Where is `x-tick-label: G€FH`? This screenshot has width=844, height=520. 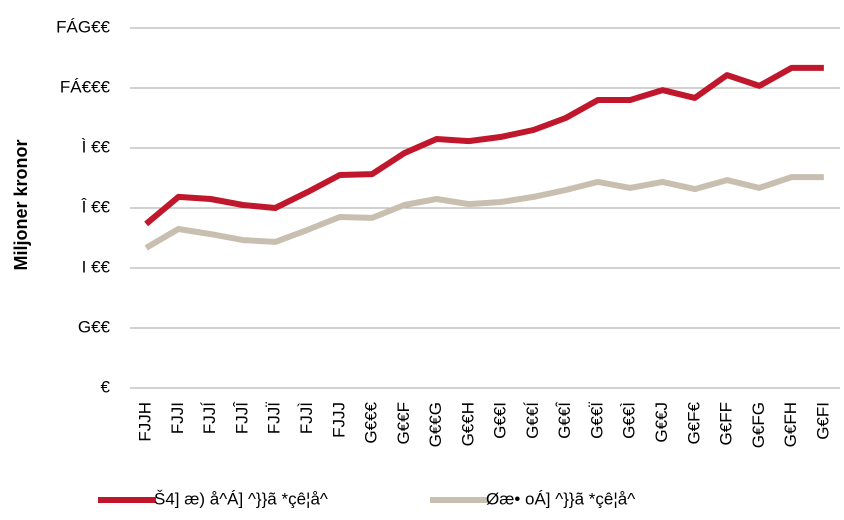
x-tick-label: G€FH is located at coordinates (790, 424).